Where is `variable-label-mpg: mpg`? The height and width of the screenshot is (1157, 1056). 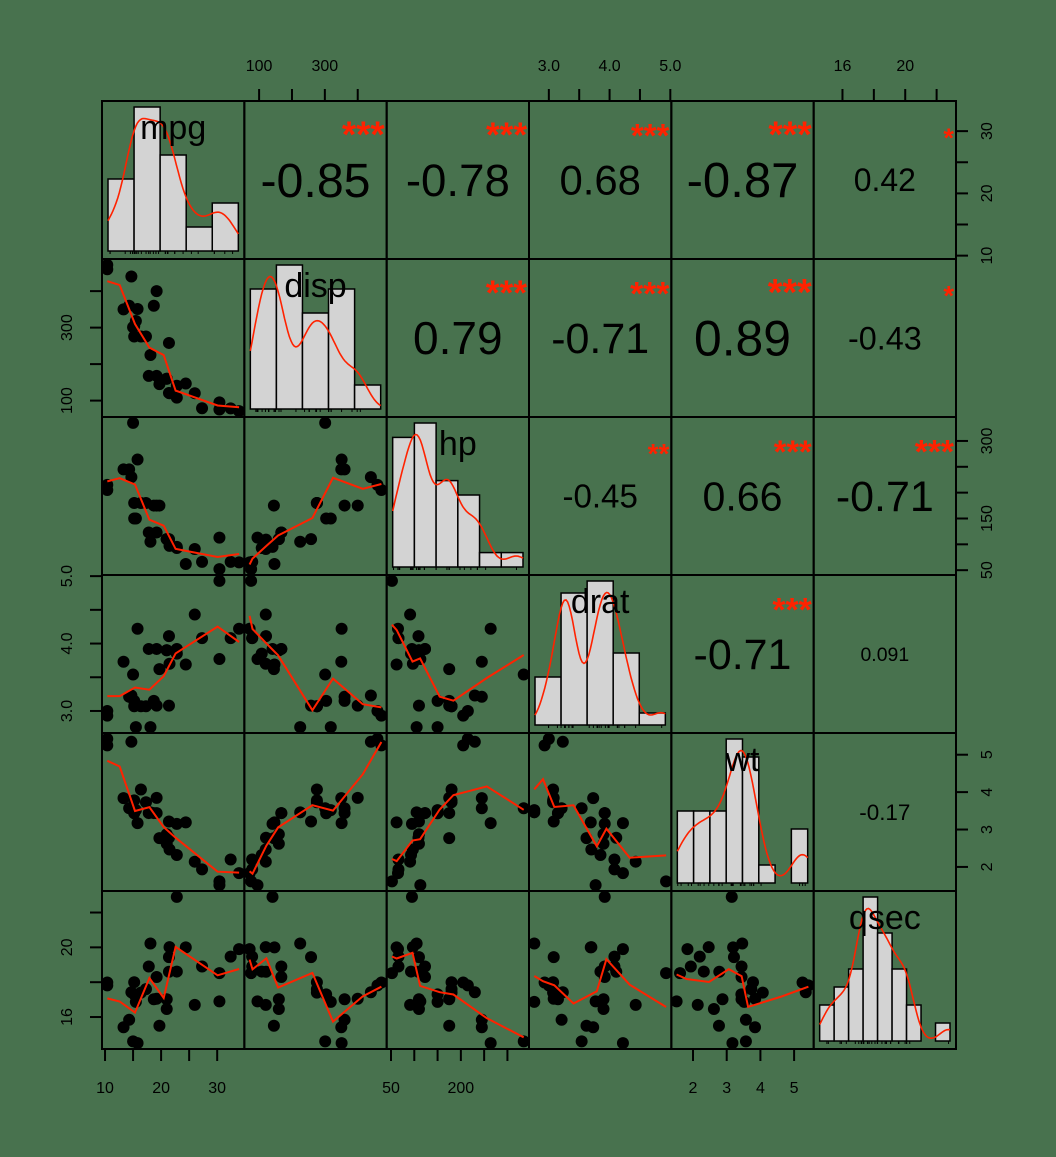 variable-label-mpg: mpg is located at coordinates (173, 128).